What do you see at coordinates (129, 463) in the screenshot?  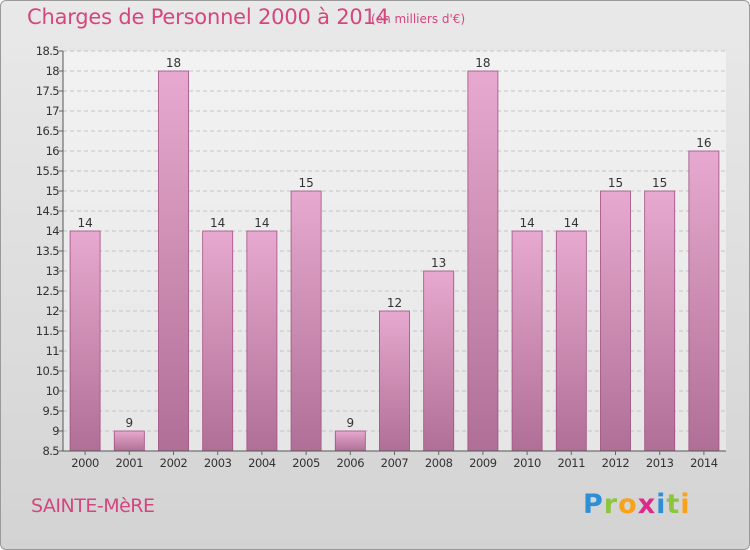 I see `x-tick-label: 2001` at bounding box center [129, 463].